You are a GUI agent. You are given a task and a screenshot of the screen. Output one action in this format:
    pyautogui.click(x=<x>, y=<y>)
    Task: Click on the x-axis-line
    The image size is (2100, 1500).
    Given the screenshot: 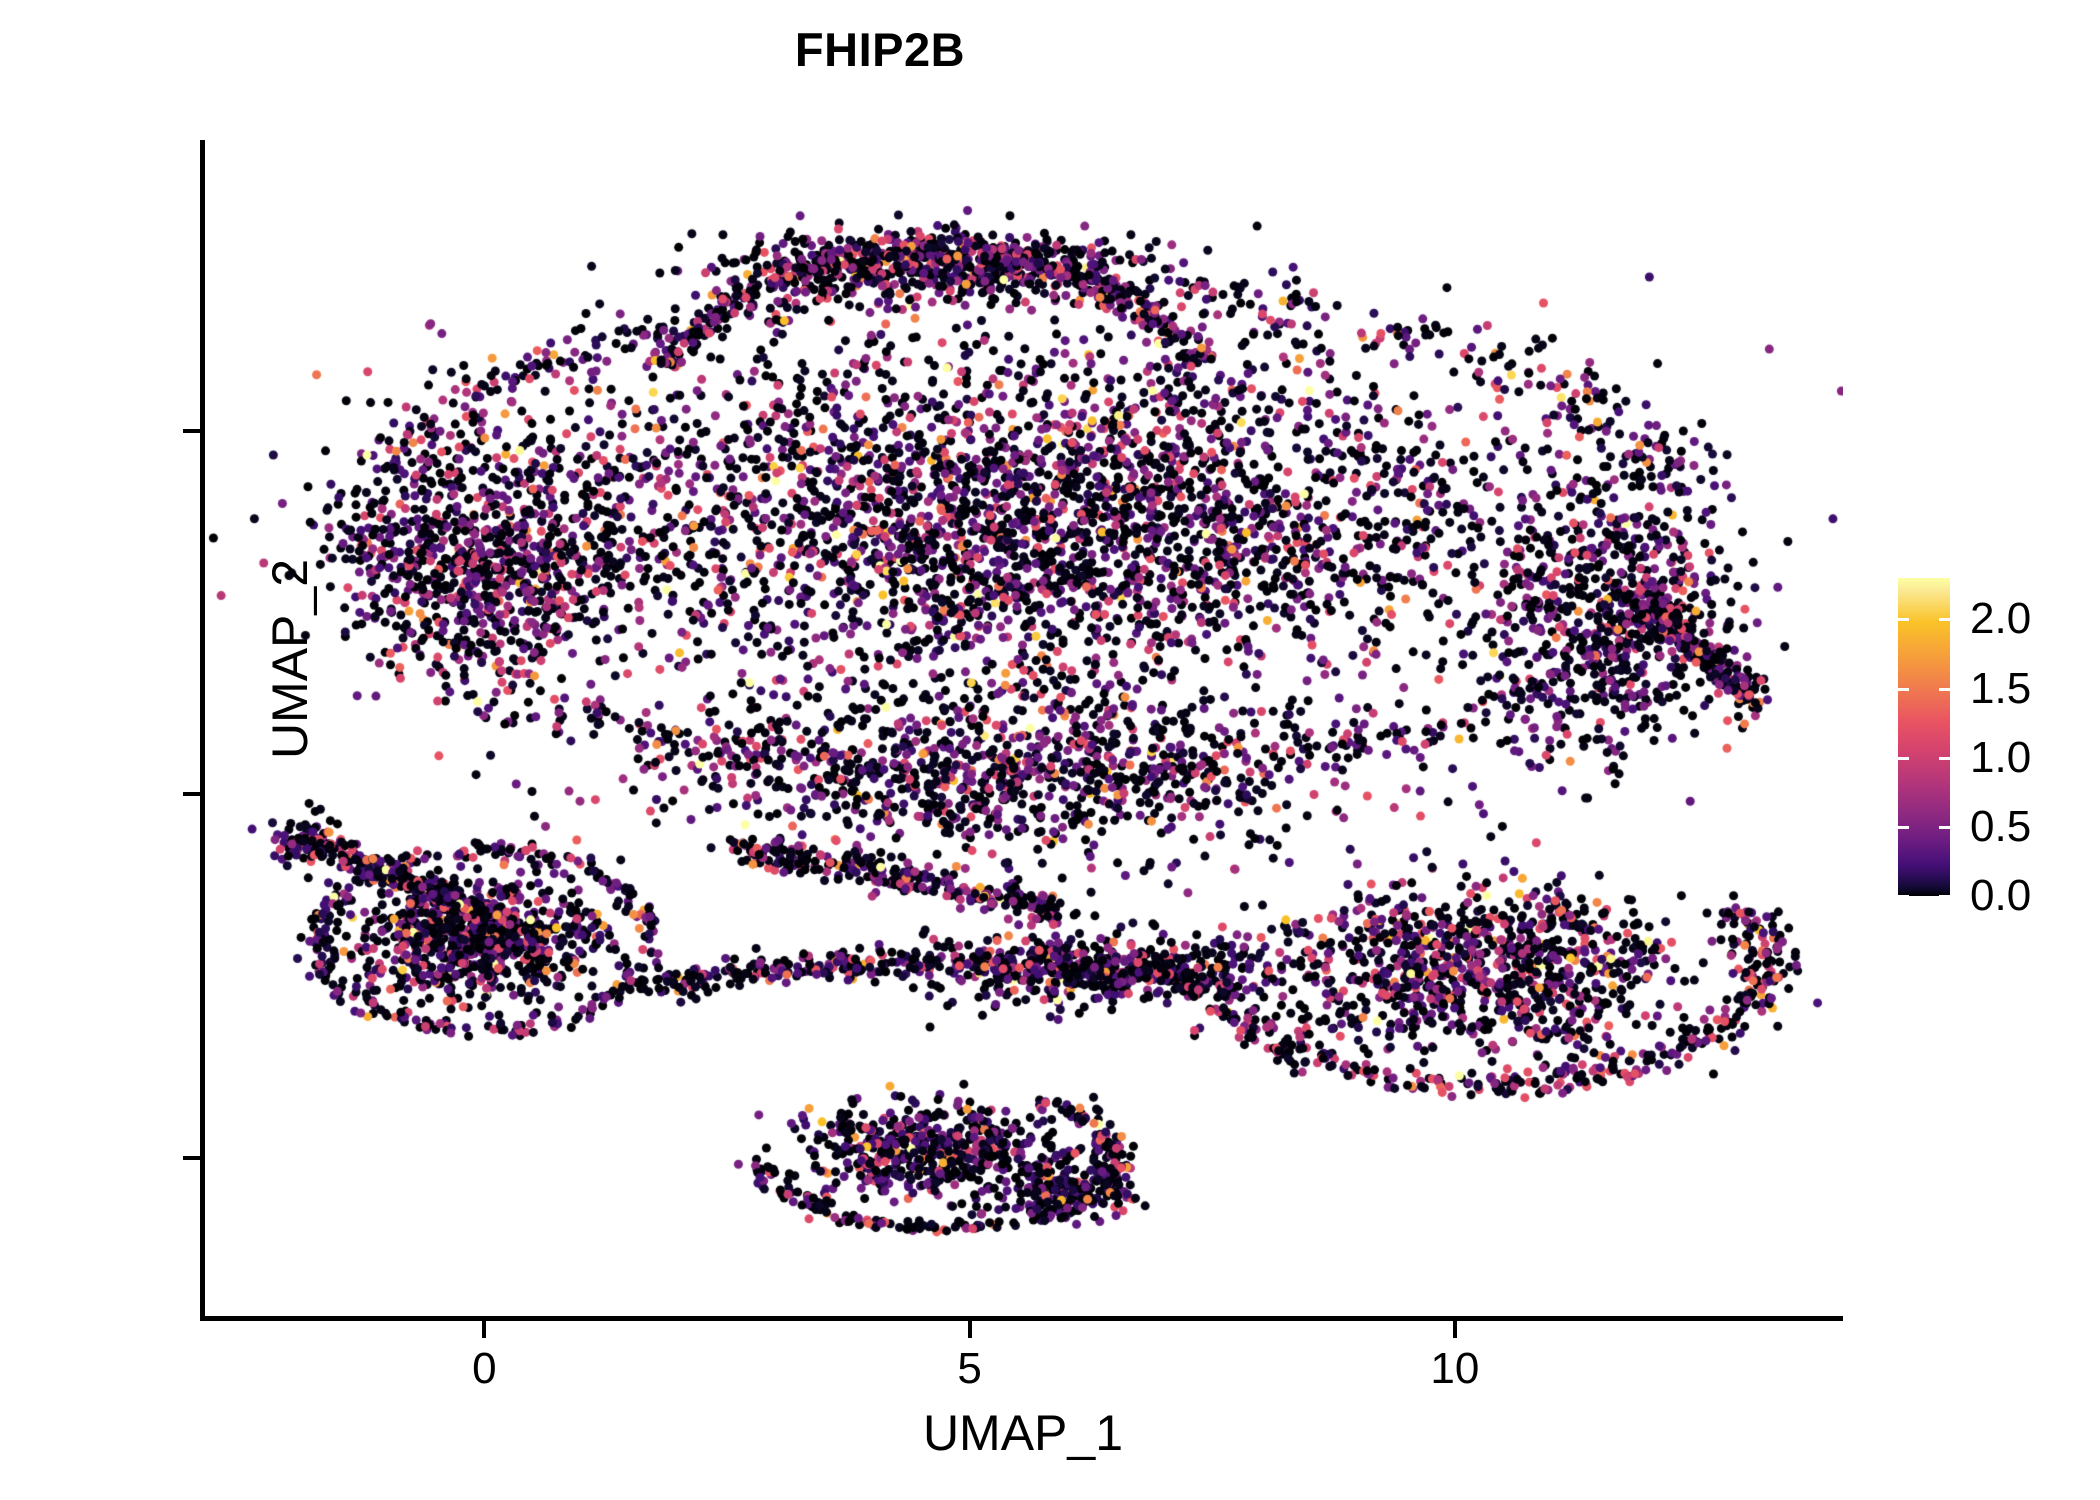 What is the action you would take?
    pyautogui.click(x=1021, y=1318)
    